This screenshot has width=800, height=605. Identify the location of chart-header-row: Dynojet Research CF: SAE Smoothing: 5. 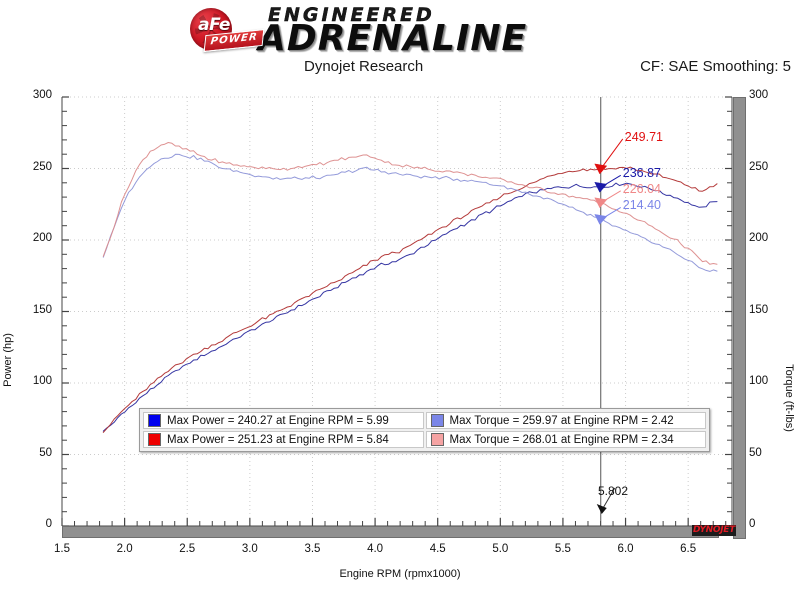
(400, 69).